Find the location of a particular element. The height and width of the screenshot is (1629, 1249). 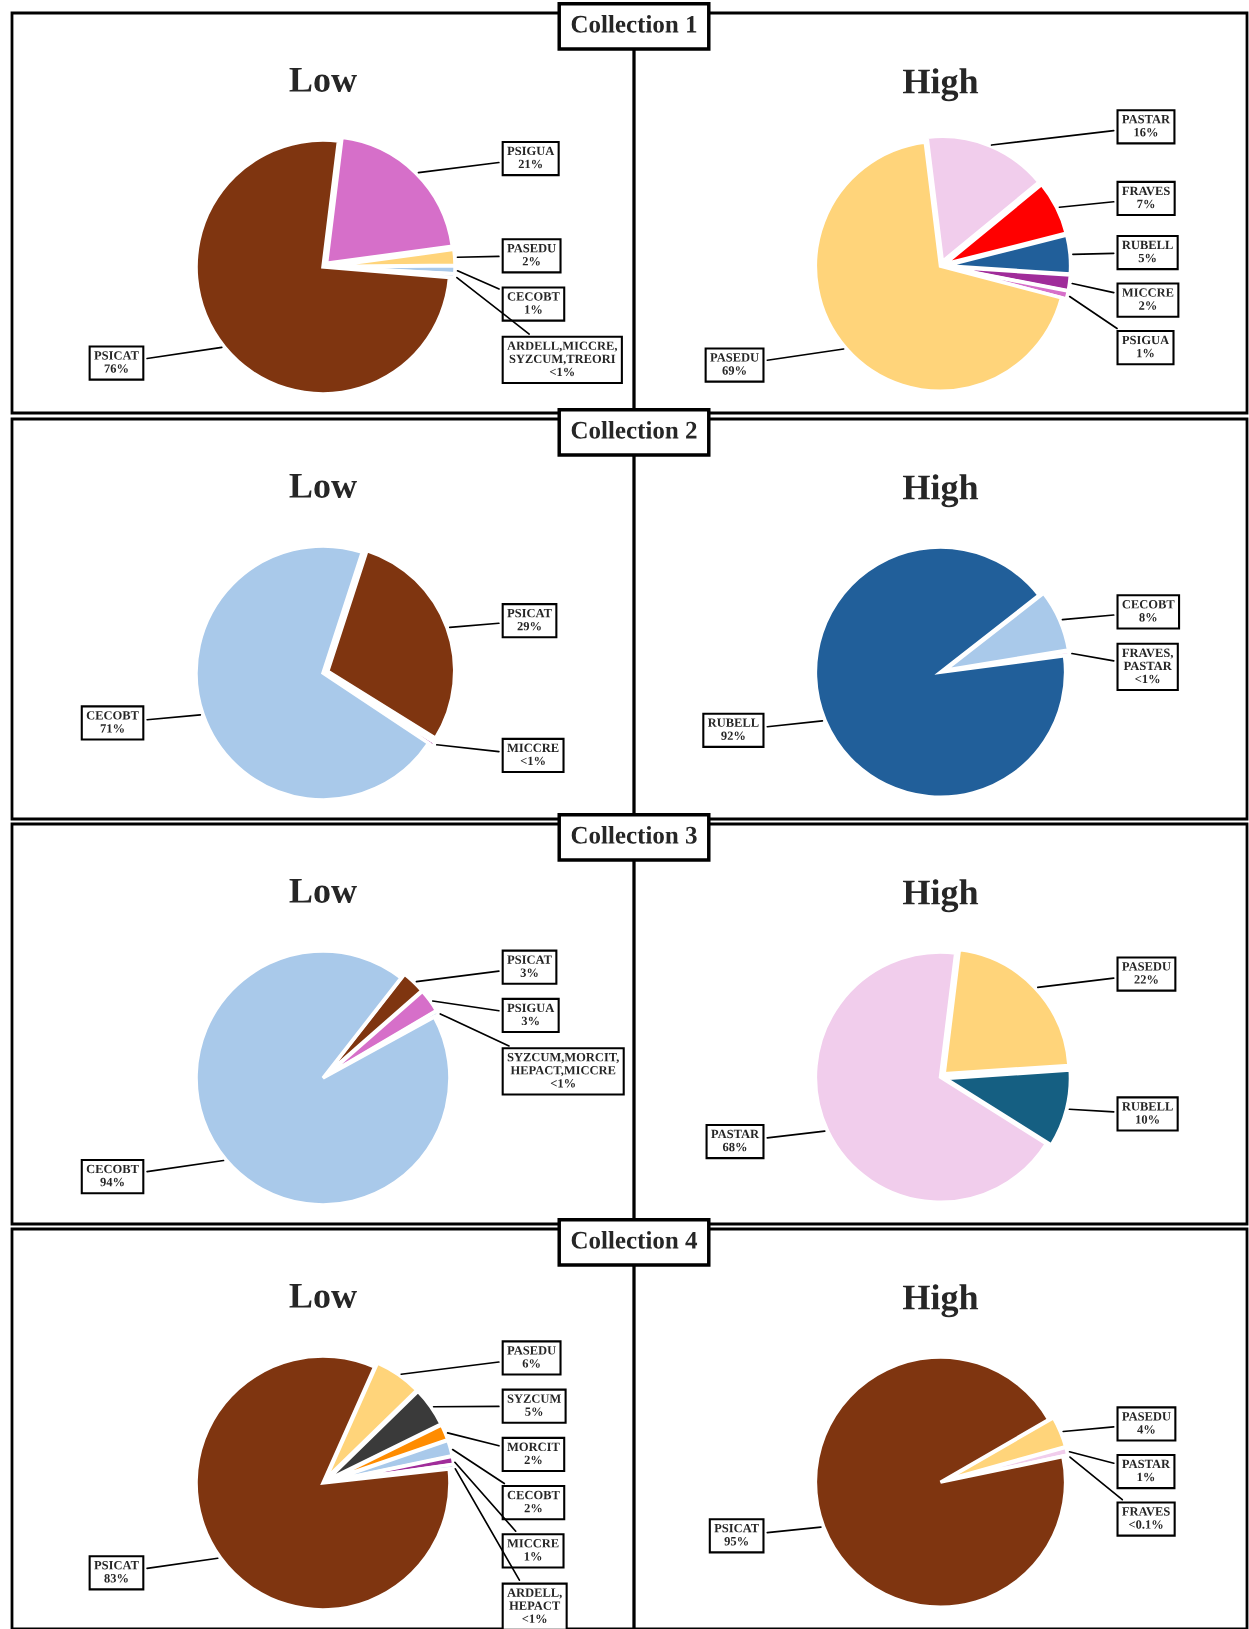

text: Collection 4 is located at coordinates (634, 1240).